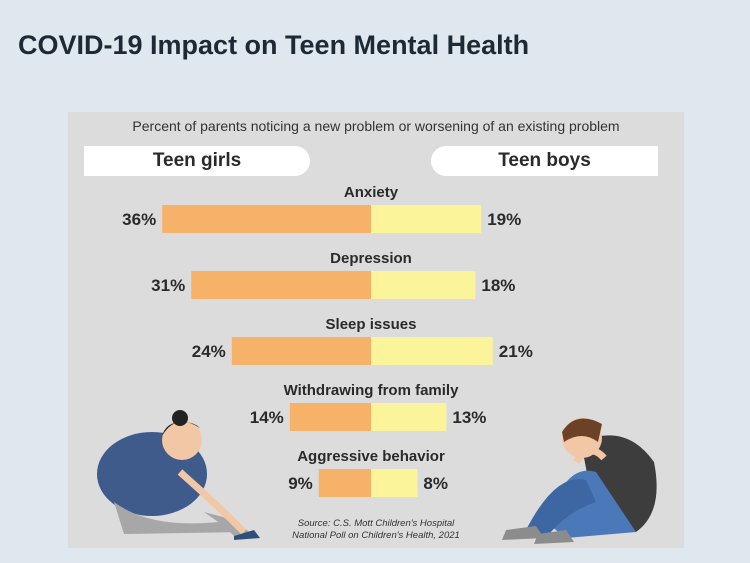 Image resolution: width=750 pixels, height=563 pixels. What do you see at coordinates (267, 417) in the screenshot?
I see `value-label-teen-girls: 14%` at bounding box center [267, 417].